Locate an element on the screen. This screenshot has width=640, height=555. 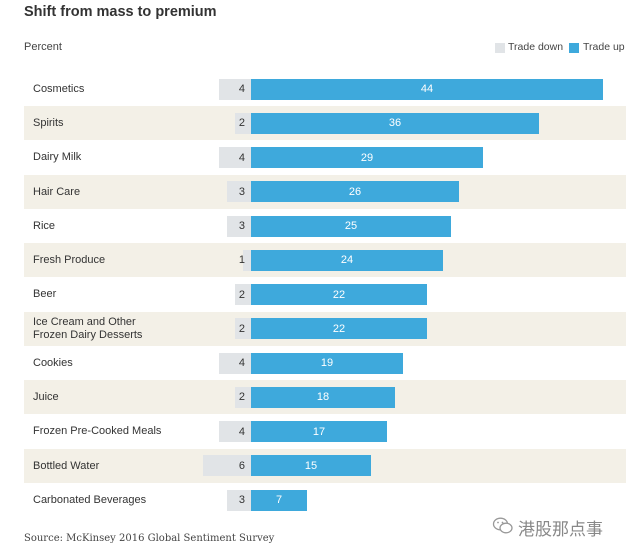
value-label-trade-up: 25 is located at coordinates (351, 226).